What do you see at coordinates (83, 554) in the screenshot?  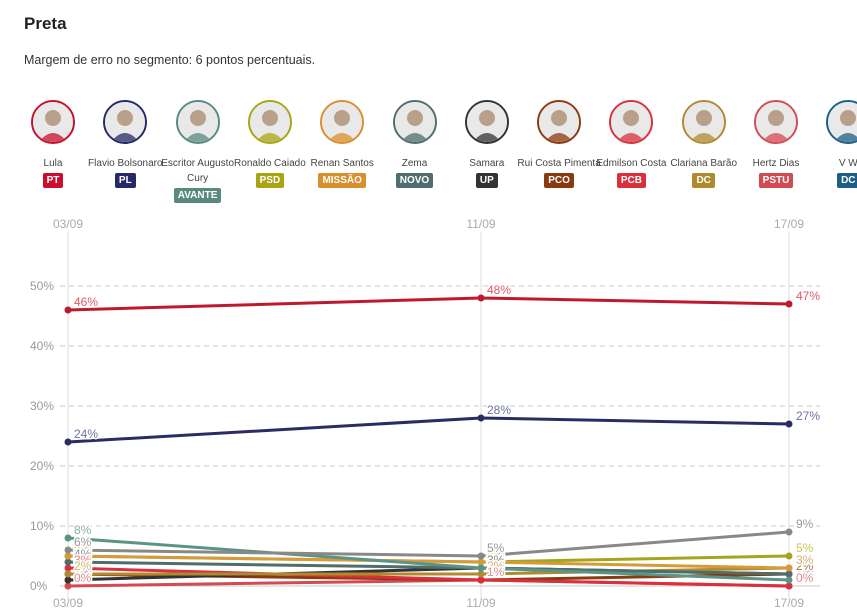 I see `data-label-5-0: 4%` at bounding box center [83, 554].